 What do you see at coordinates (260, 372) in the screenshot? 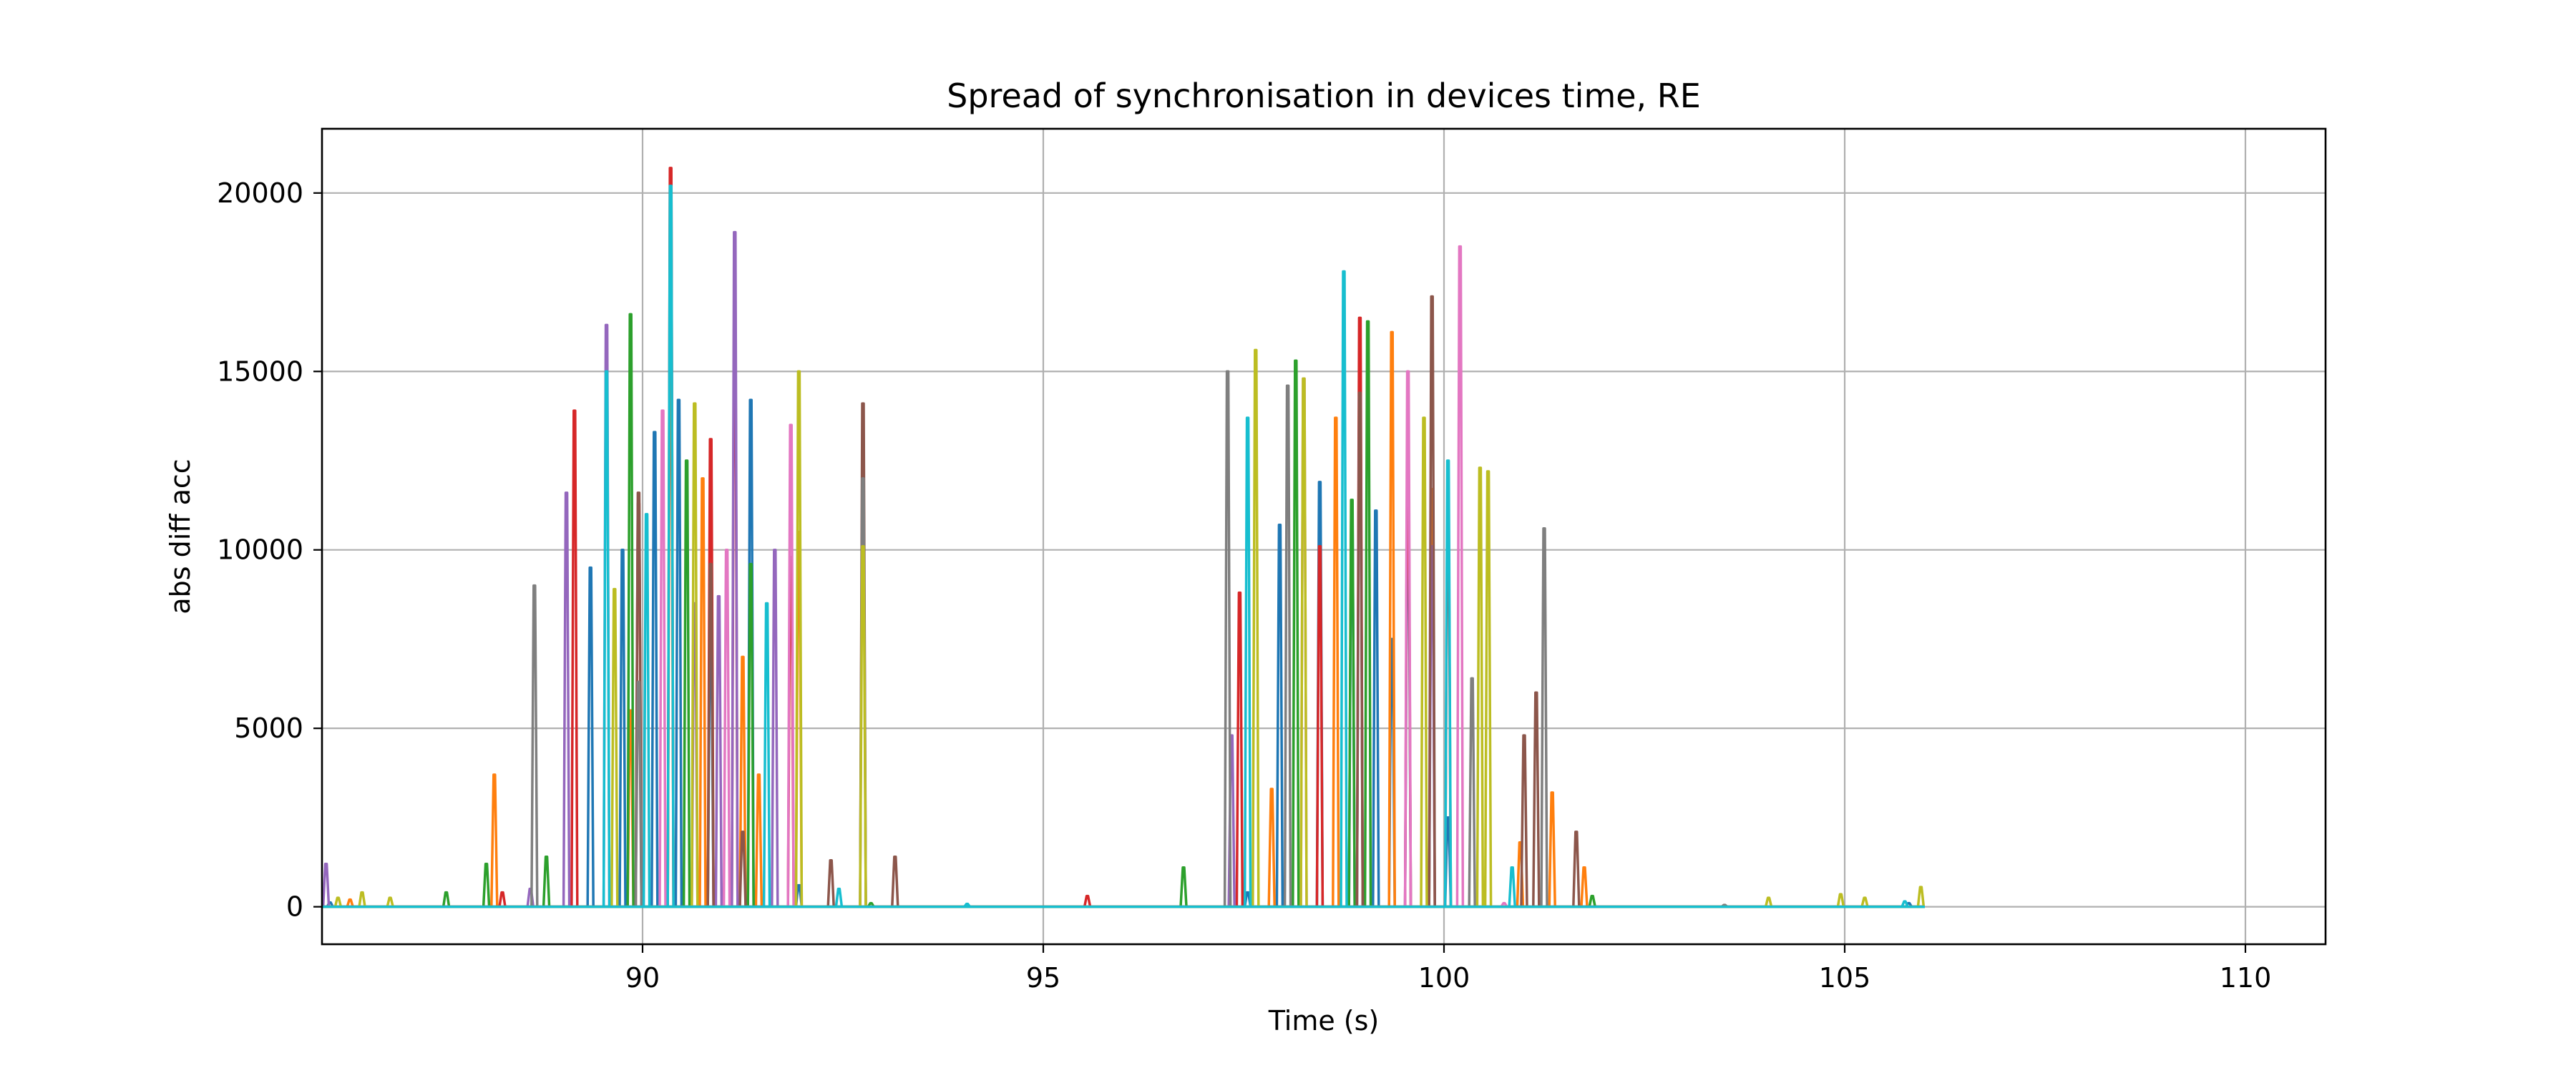
I see `y-tick-label: 15000` at bounding box center [260, 372].